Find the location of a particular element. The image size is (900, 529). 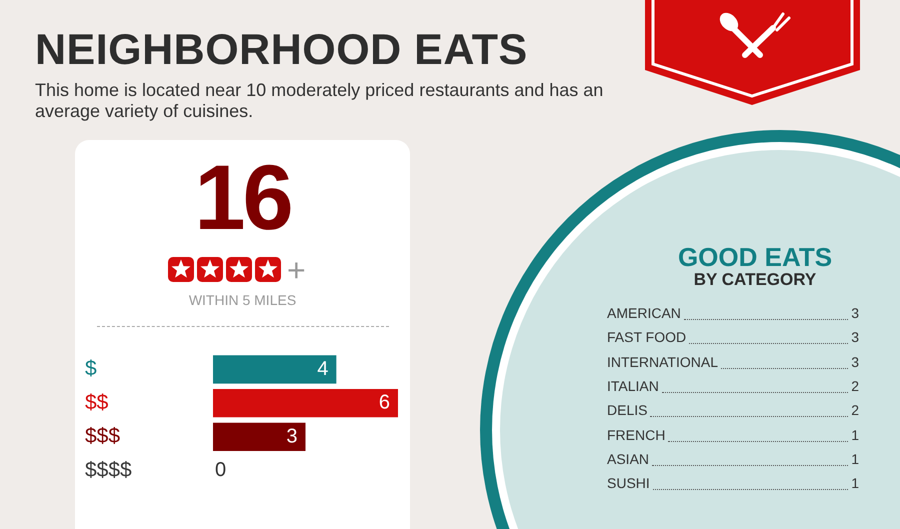

chart-title: NEIGHBORHOOD EATS is located at coordinates (281, 50).